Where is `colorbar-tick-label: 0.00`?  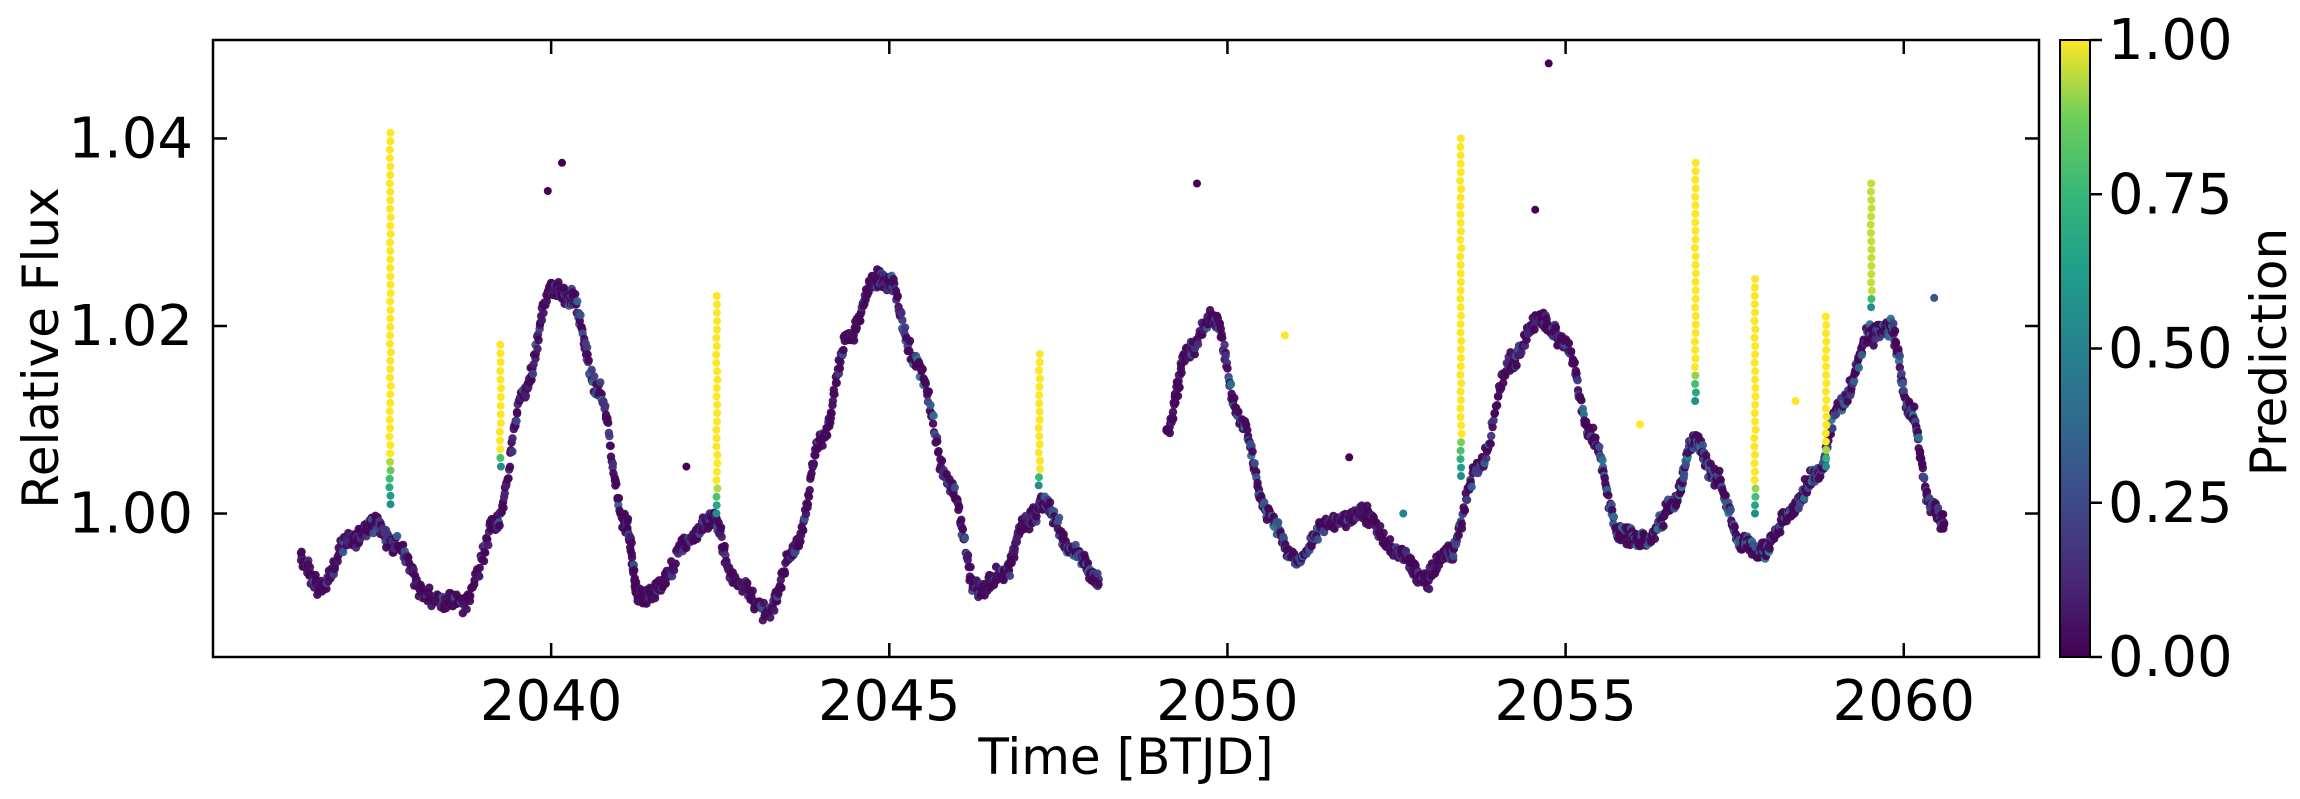
colorbar-tick-label: 0.00 is located at coordinates (2170, 657).